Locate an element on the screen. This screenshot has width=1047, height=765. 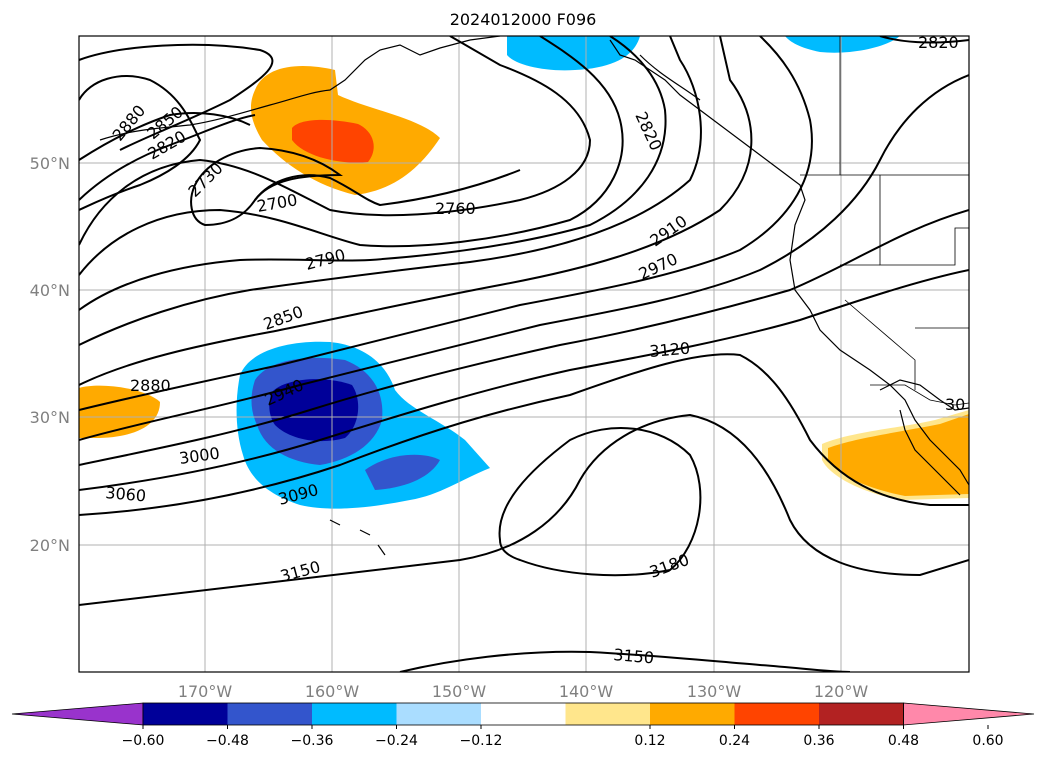
negative-anomaly-mid2 is located at coordinates (402, 472).